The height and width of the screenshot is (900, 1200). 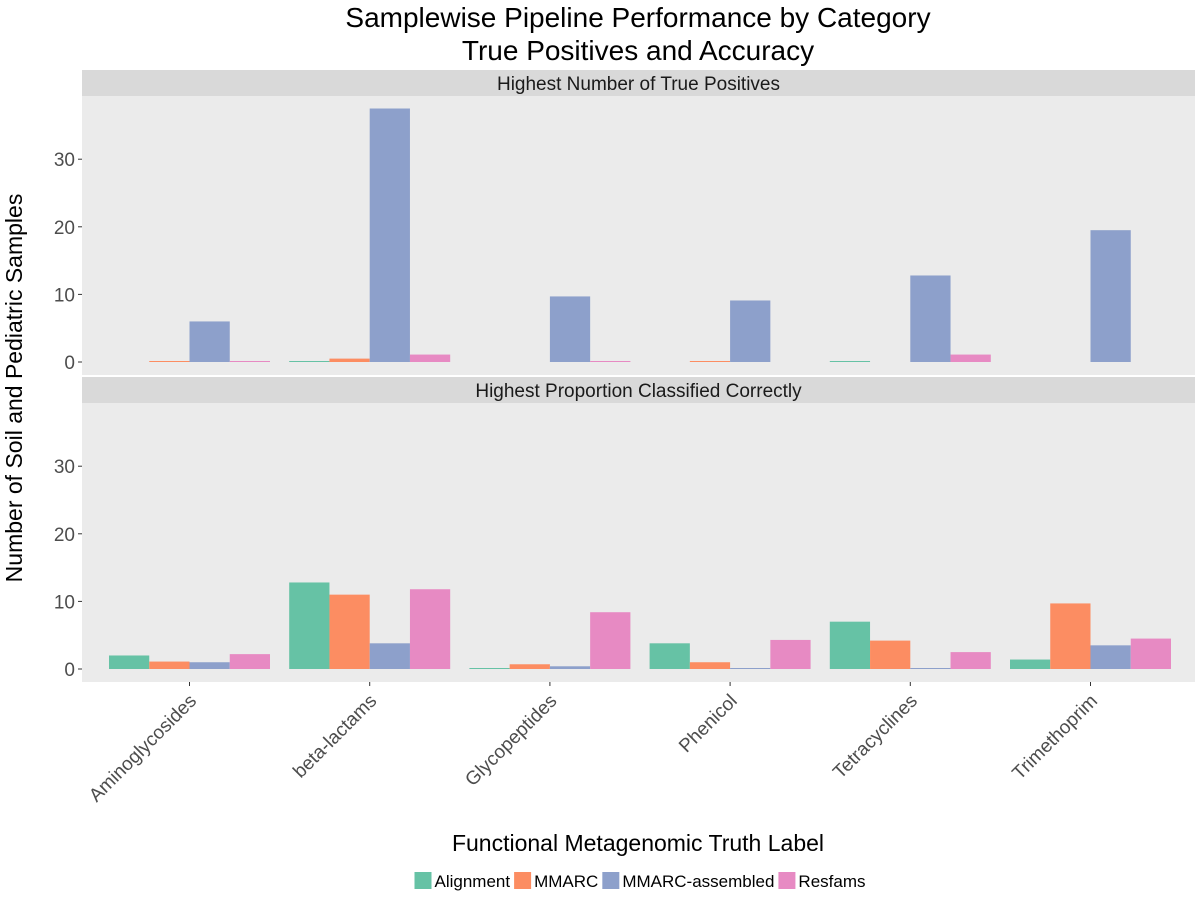 I want to click on legend: Alignment MMARC MMARC-assembled Resfams, so click(x=640, y=881).